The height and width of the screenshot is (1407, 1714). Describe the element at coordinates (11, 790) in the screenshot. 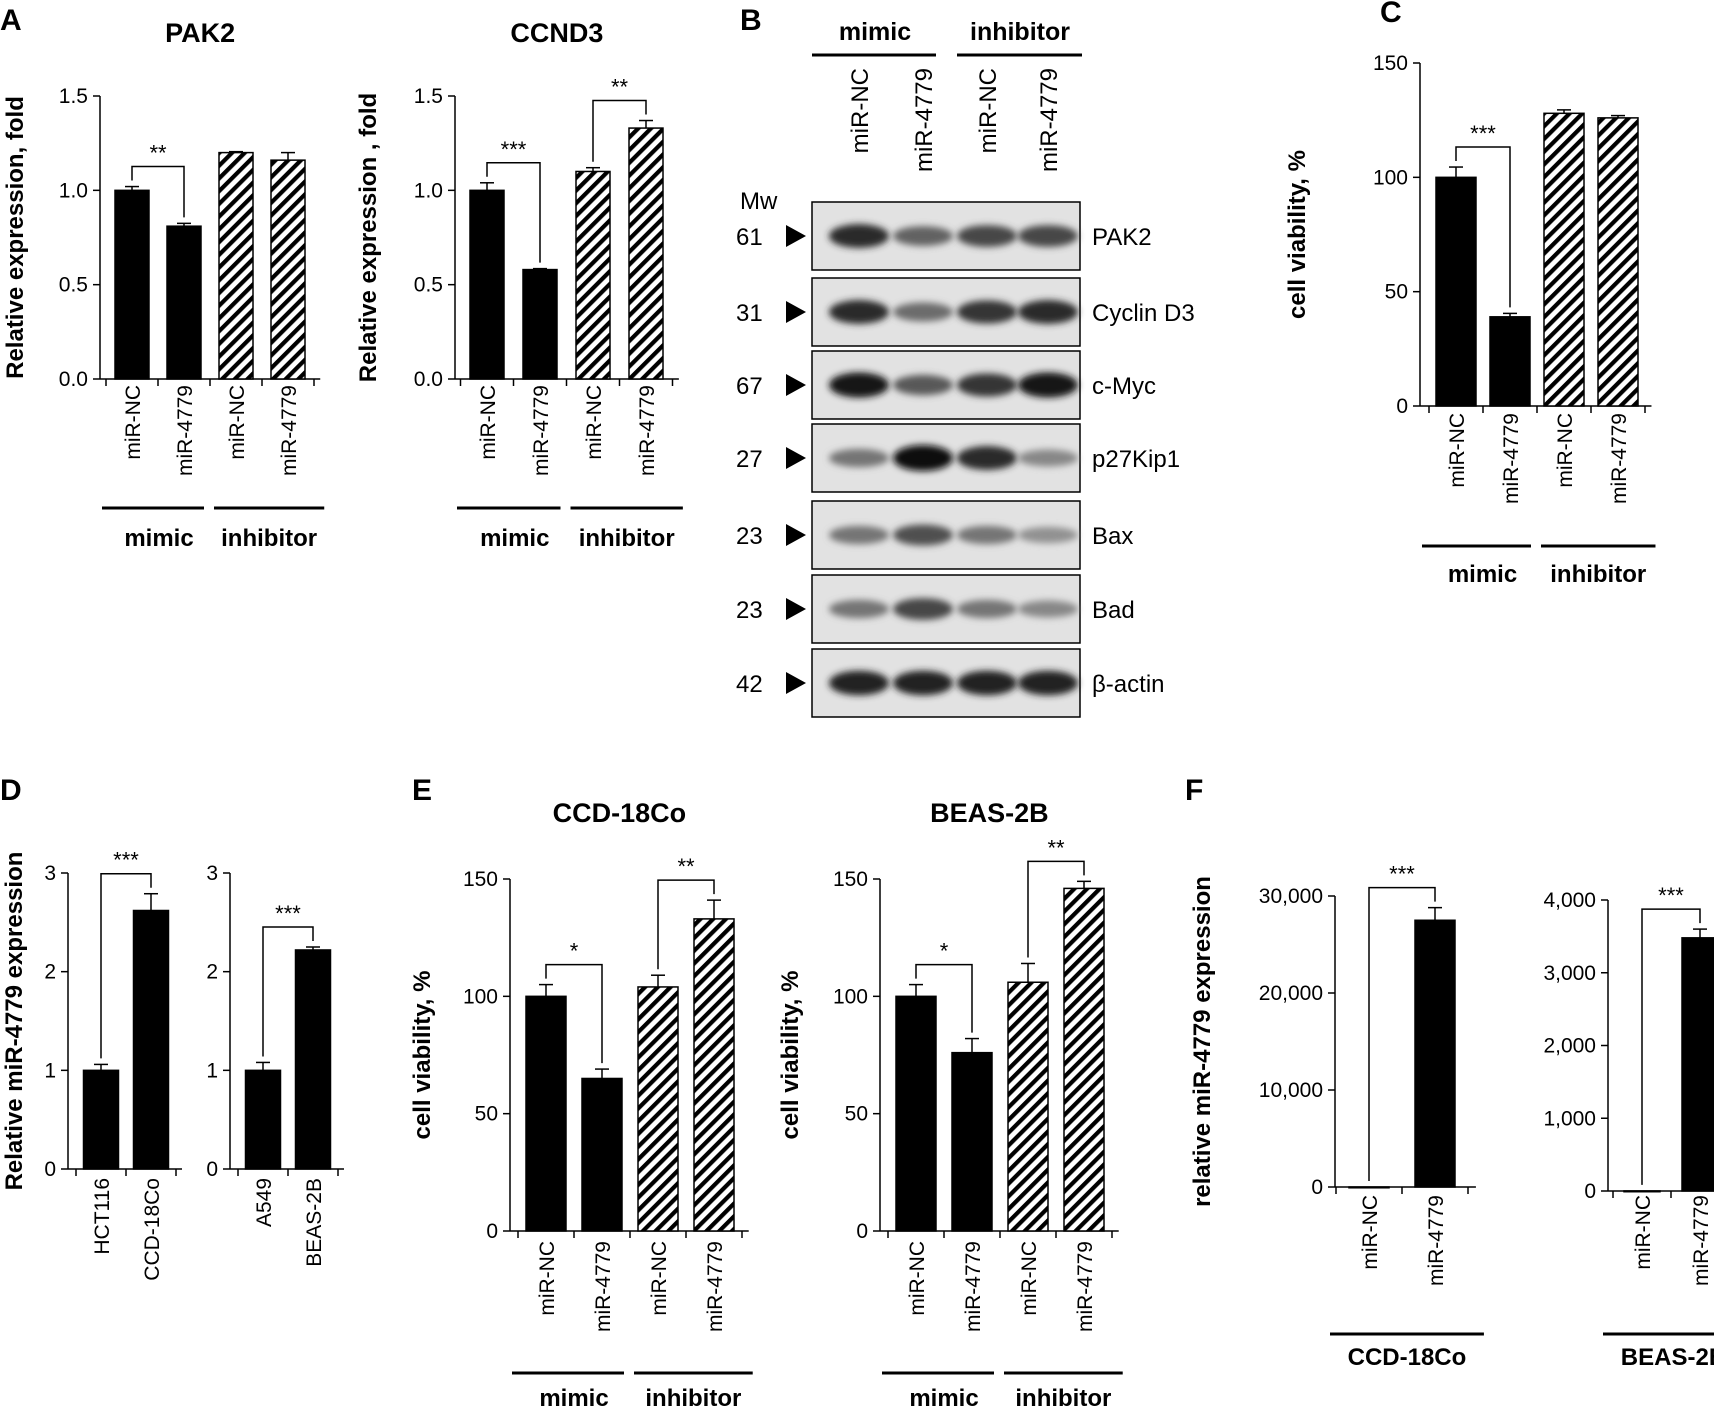

I see `panel-letter: D` at that location.